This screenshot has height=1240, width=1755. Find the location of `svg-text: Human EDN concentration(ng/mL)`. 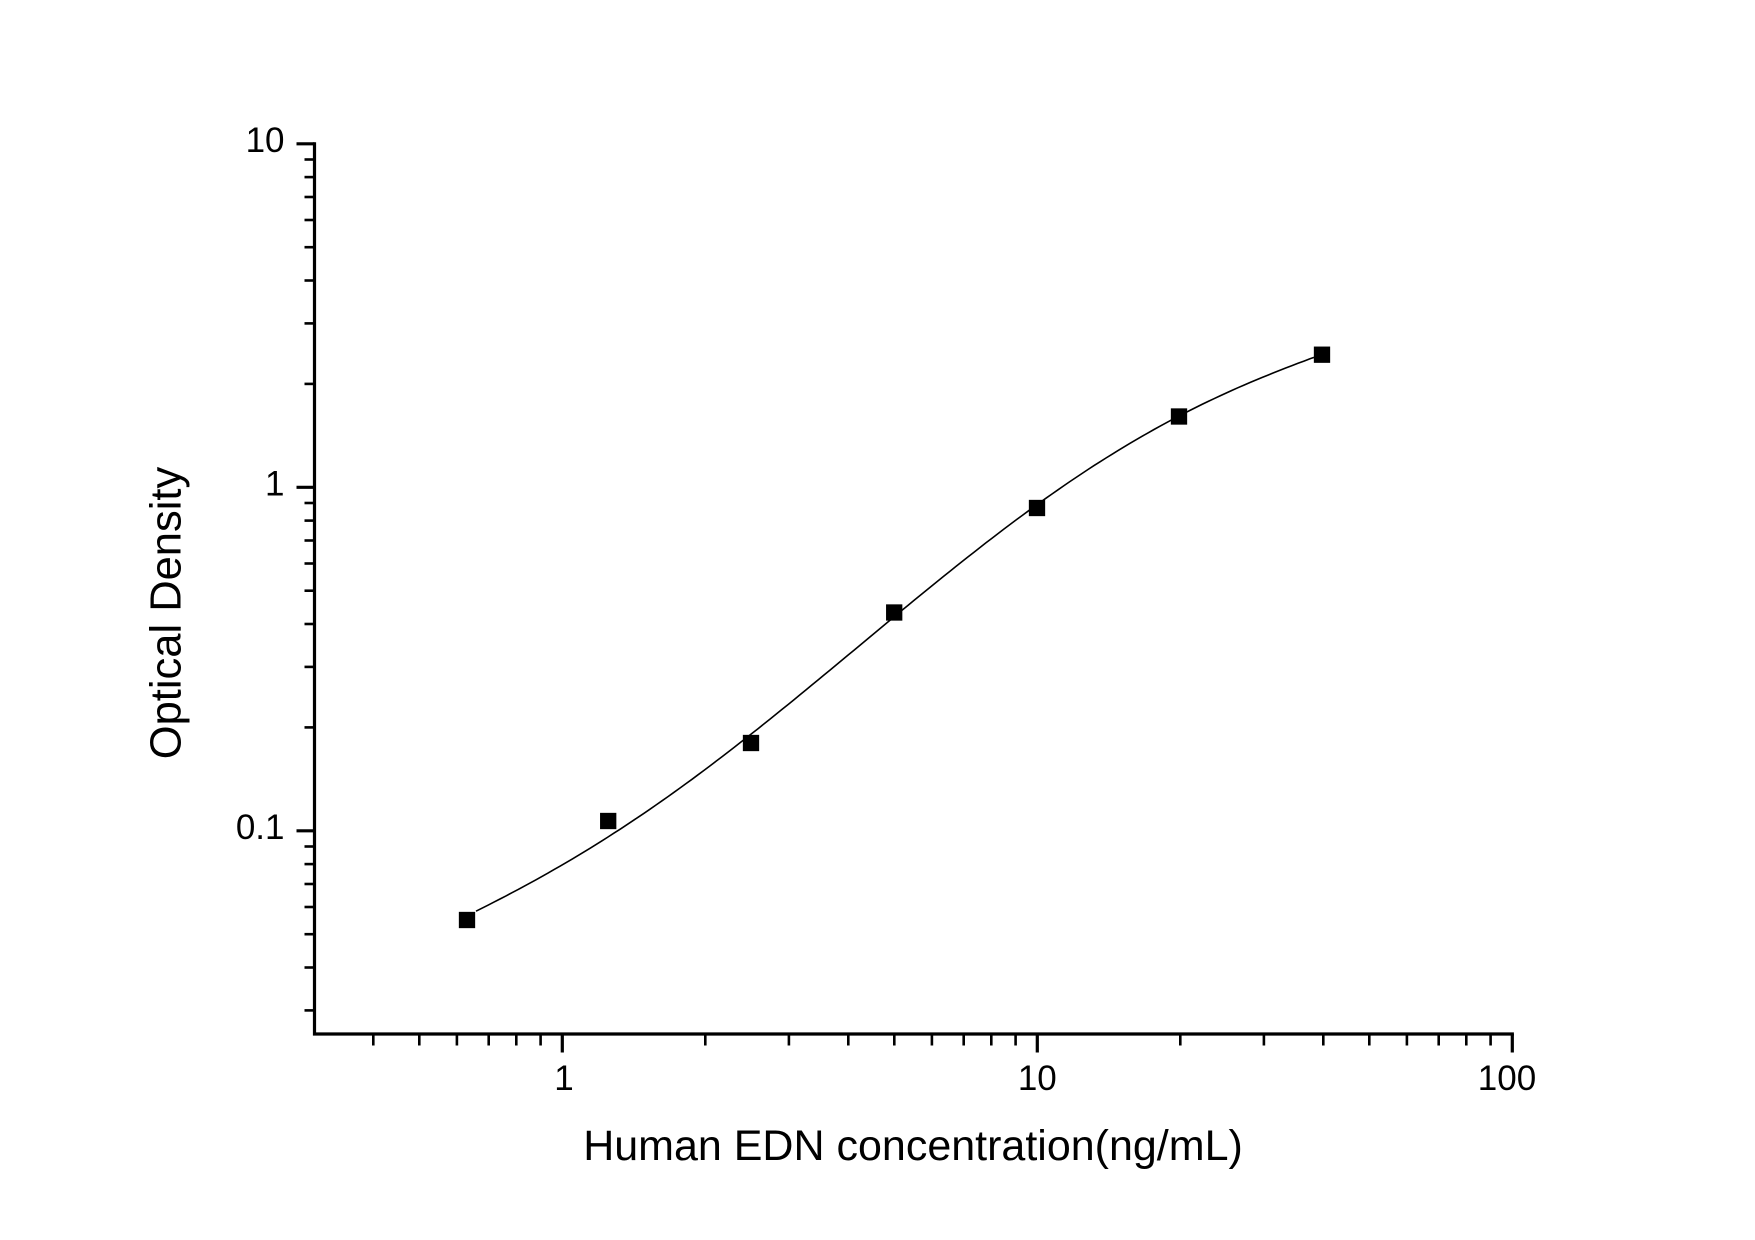

svg-text: Human EDN concentration(ng/mL) is located at coordinates (913, 1146).